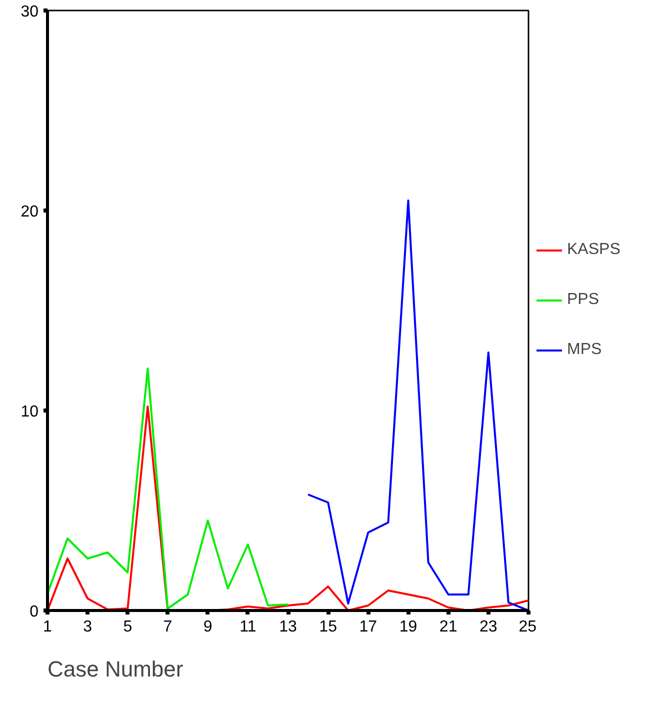 Image resolution: width=661 pixels, height=720 pixels. I want to click on x-tick-label: 3, so click(87, 627).